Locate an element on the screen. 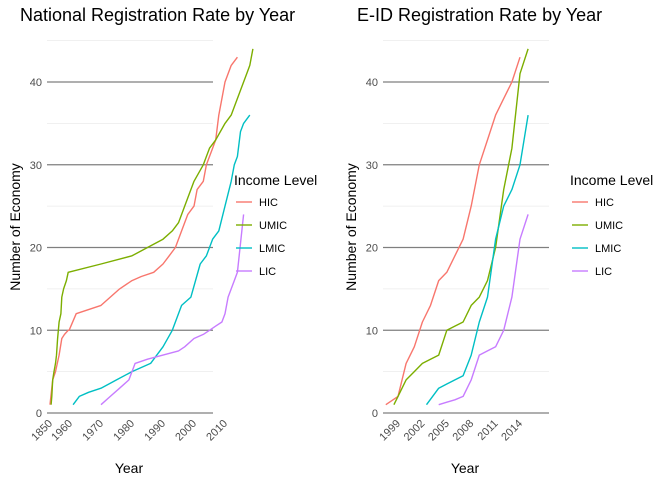 This screenshot has width=672, height=480. x-tick-label: 2011 is located at coordinates (488, 430).